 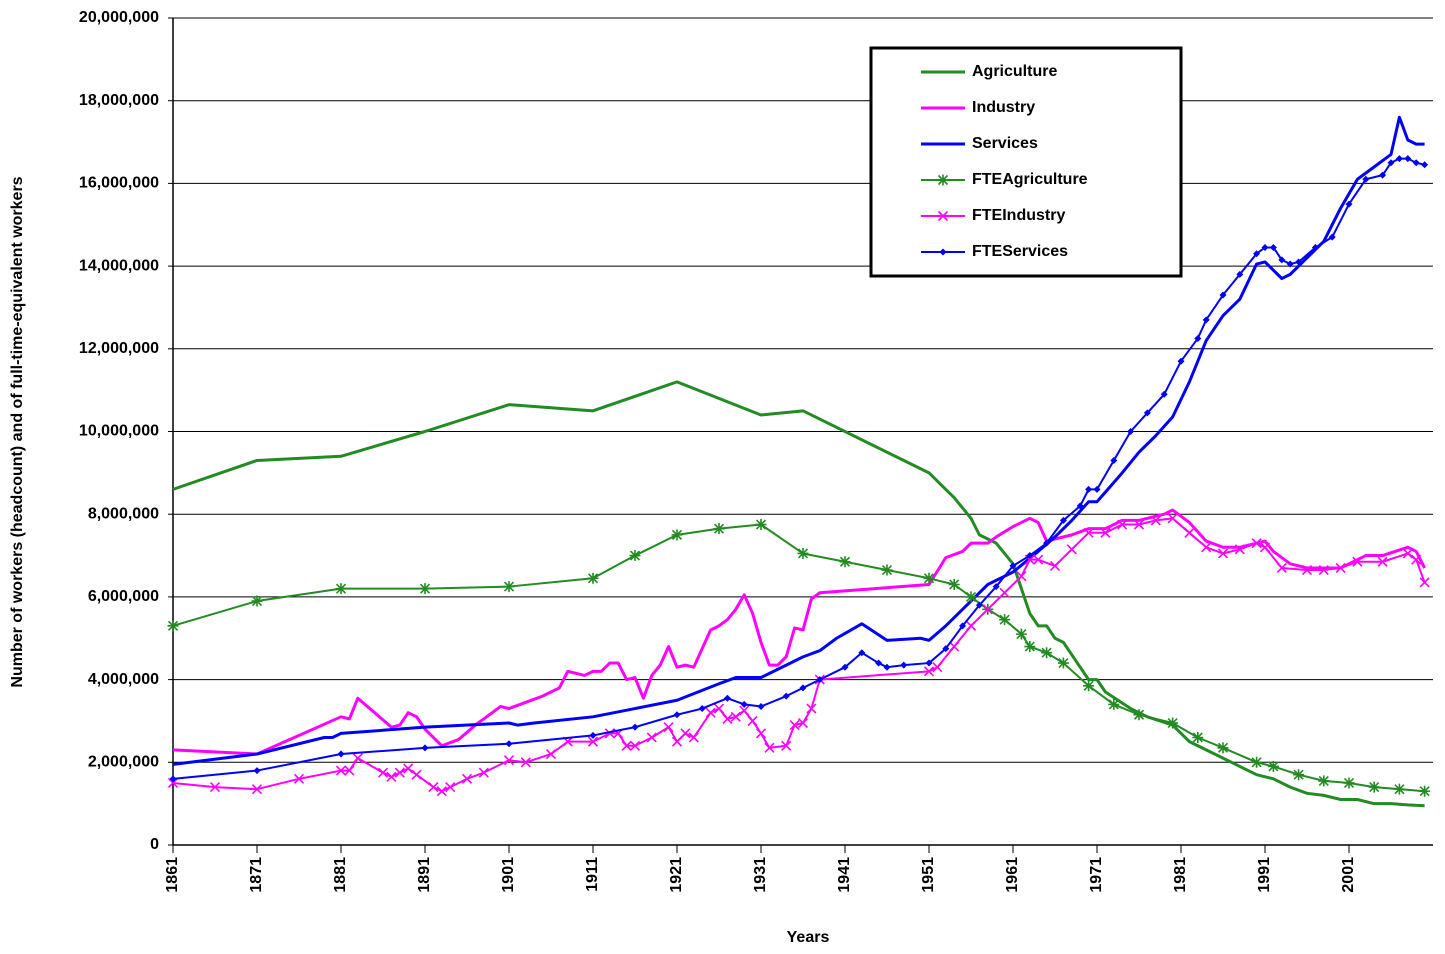 I want to click on x-tick-label: 1961, so click(x=1012, y=875).